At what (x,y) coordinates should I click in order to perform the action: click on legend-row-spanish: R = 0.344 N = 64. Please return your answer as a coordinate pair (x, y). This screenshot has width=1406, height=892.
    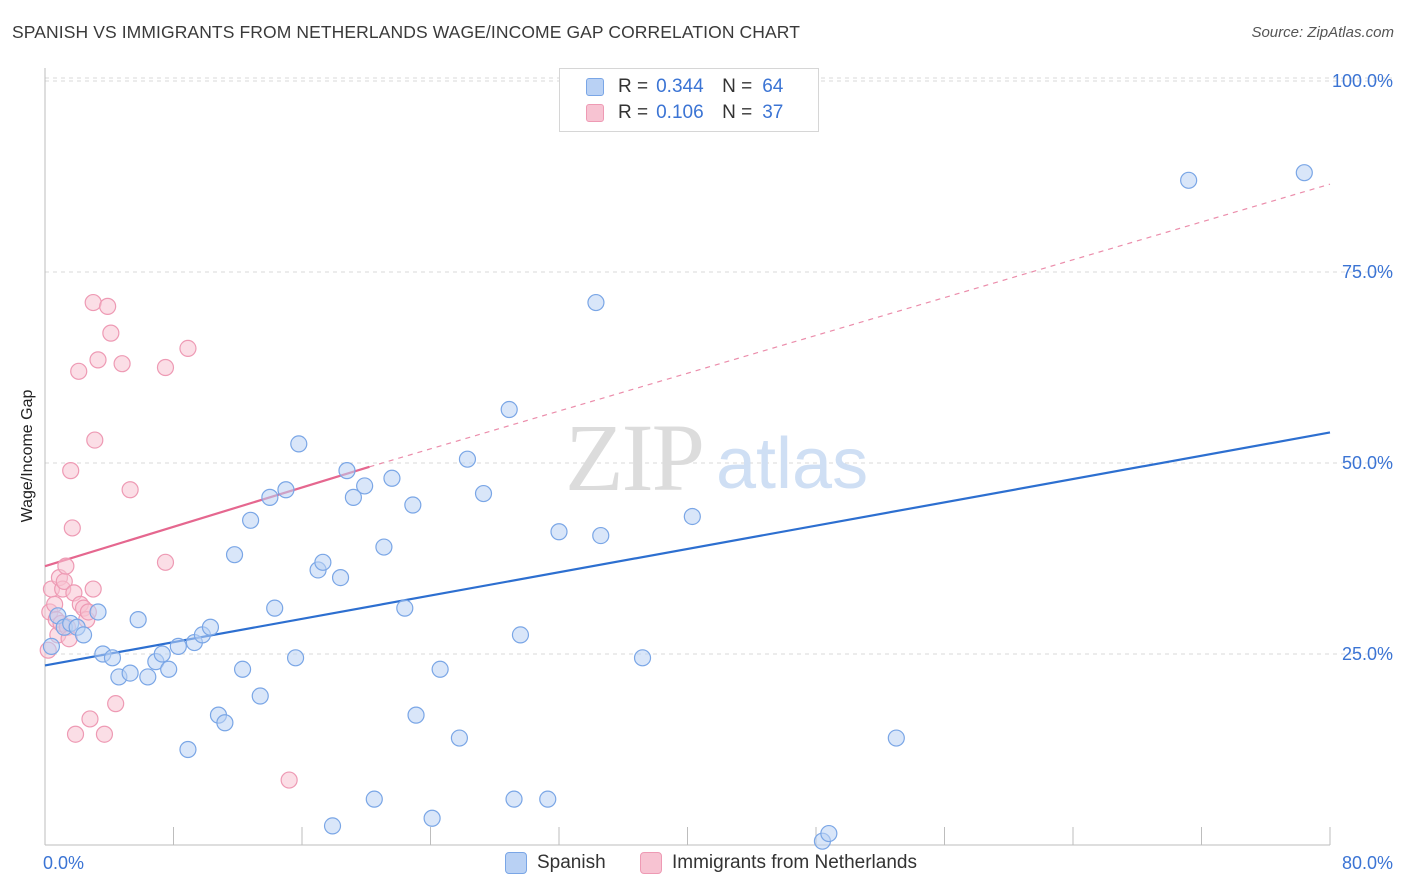
    Looking at the image, I should click on (684, 87).